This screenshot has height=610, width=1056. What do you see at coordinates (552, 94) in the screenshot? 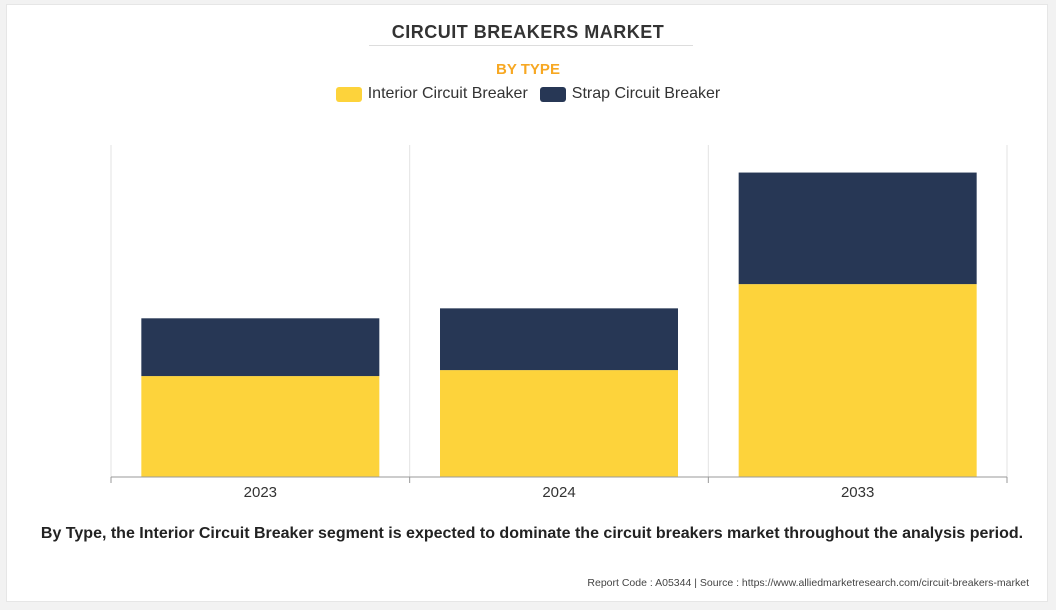
I see `legend-swatch-strap` at bounding box center [552, 94].